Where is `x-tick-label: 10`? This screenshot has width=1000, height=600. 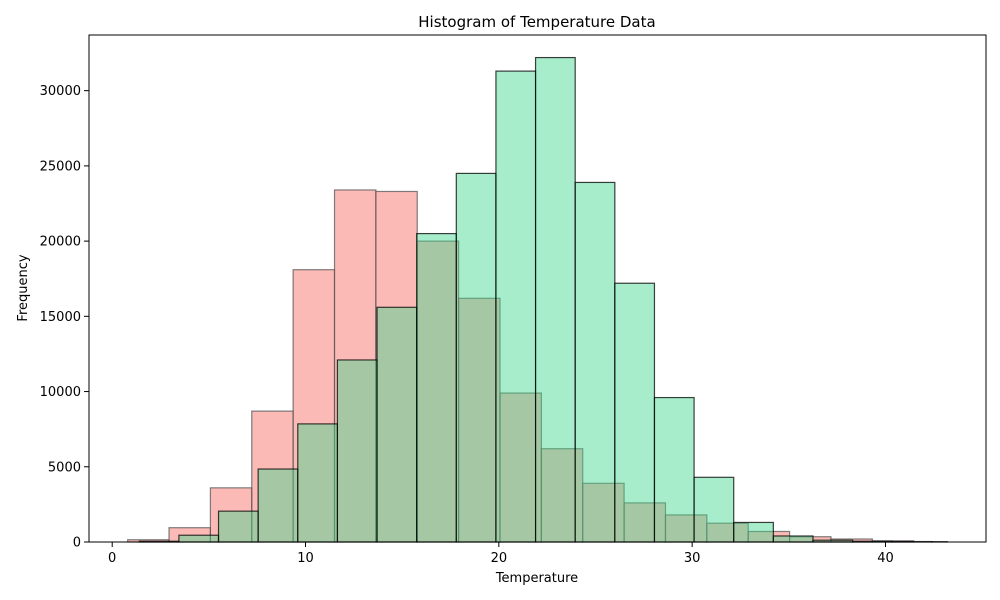 x-tick-label: 10 is located at coordinates (305, 558).